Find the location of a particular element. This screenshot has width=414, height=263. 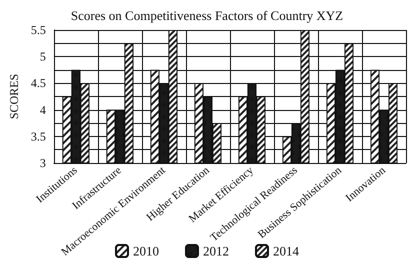

y-tick-label: 4.5 is located at coordinates (38, 83).